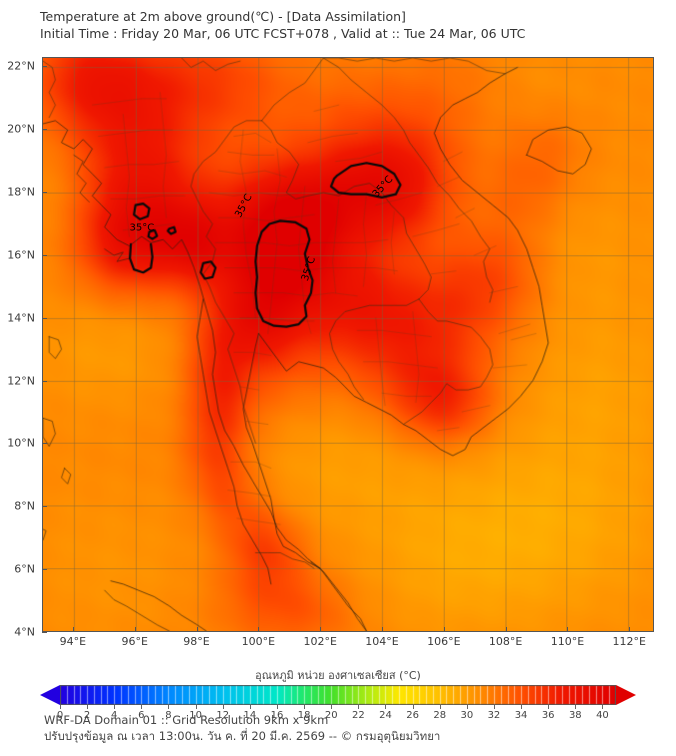  I want to click on colorbar, so click(338, 695).